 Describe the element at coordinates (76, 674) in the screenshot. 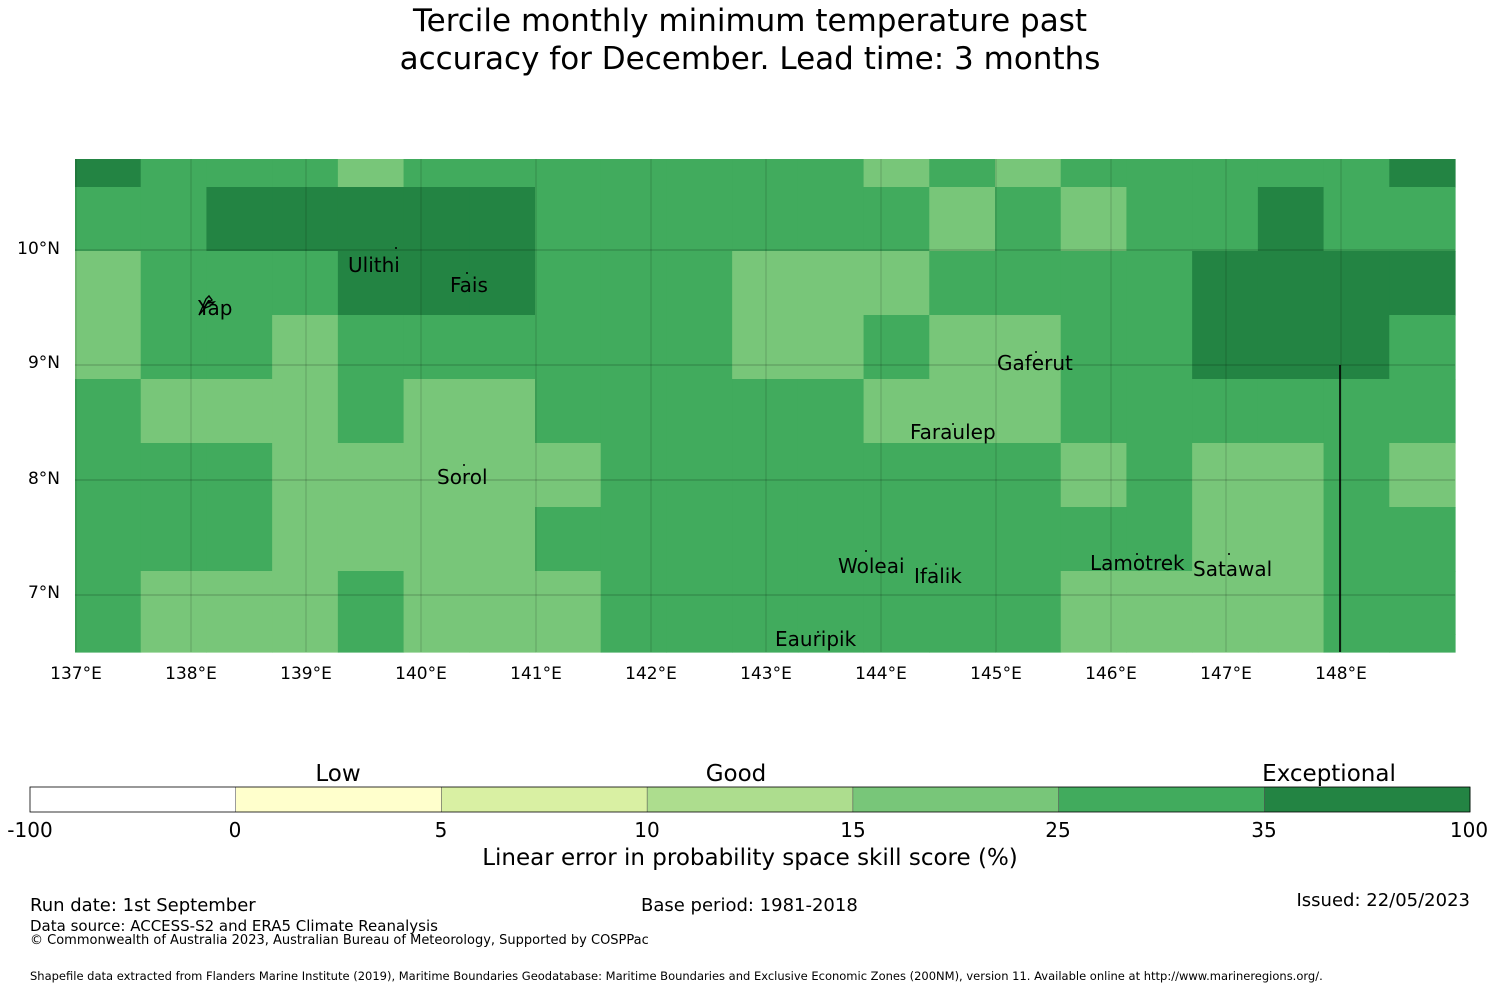

I see `lon-tick-137: 137°E` at that location.